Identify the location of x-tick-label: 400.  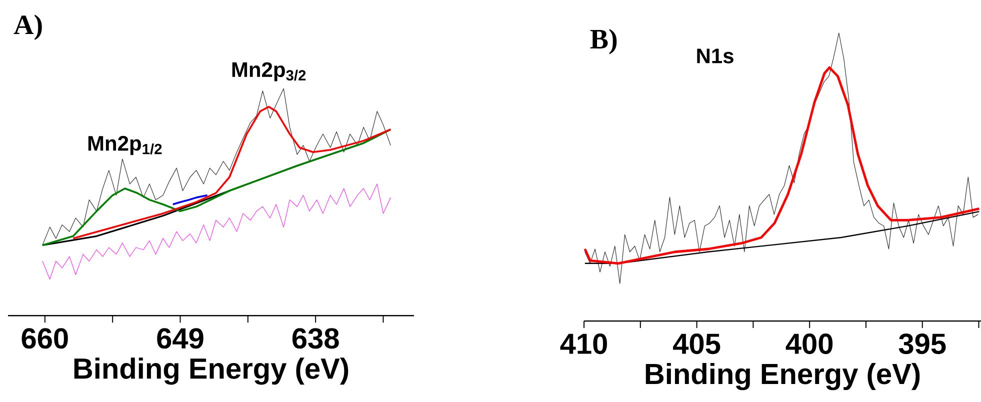
(809, 344).